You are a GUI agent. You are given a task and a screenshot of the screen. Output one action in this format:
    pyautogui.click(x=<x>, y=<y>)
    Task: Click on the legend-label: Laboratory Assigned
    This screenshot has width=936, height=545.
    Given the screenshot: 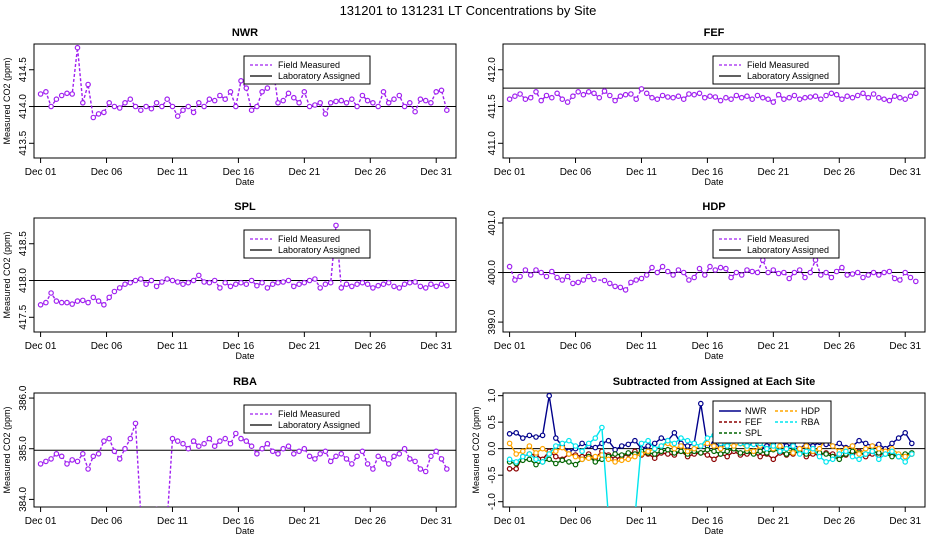 What is the action you would take?
    pyautogui.click(x=788, y=250)
    